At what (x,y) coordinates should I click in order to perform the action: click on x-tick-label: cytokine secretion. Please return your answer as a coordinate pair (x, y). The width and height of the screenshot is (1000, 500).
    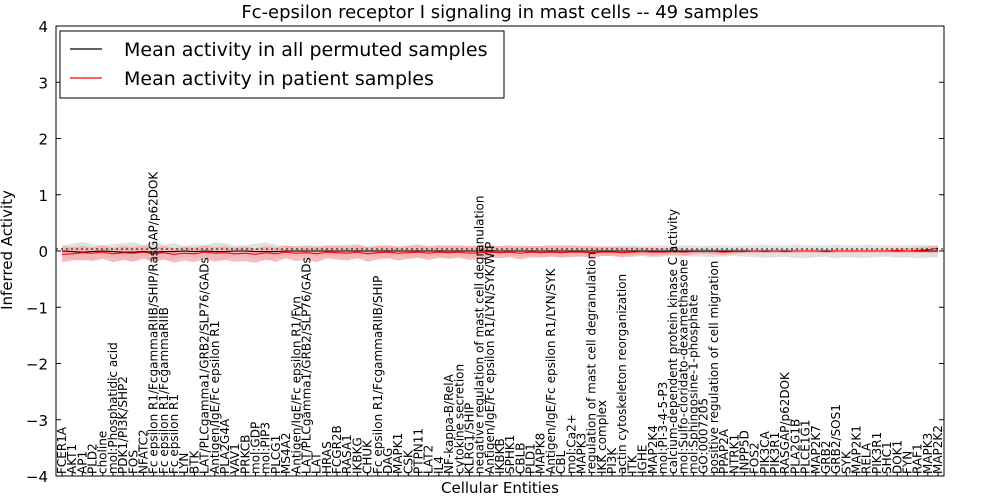
    Looking at the image, I should click on (459, 419).